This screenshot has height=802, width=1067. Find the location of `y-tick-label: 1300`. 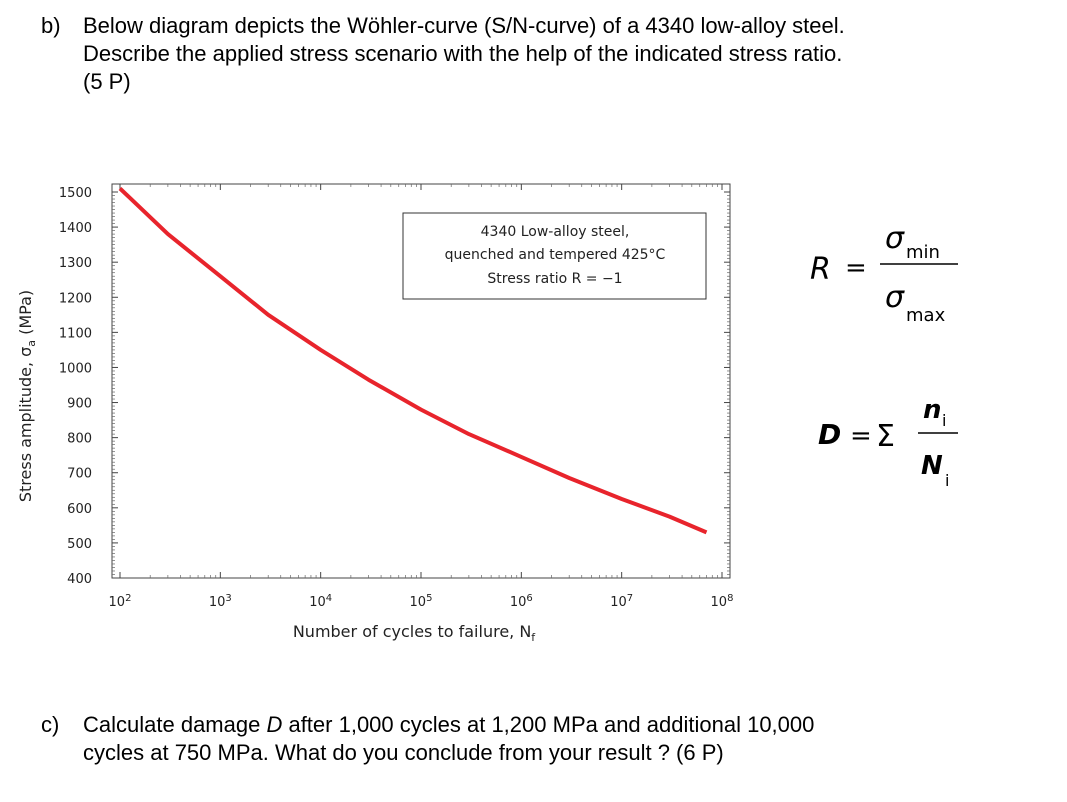

y-tick-label: 1300 is located at coordinates (75, 263).